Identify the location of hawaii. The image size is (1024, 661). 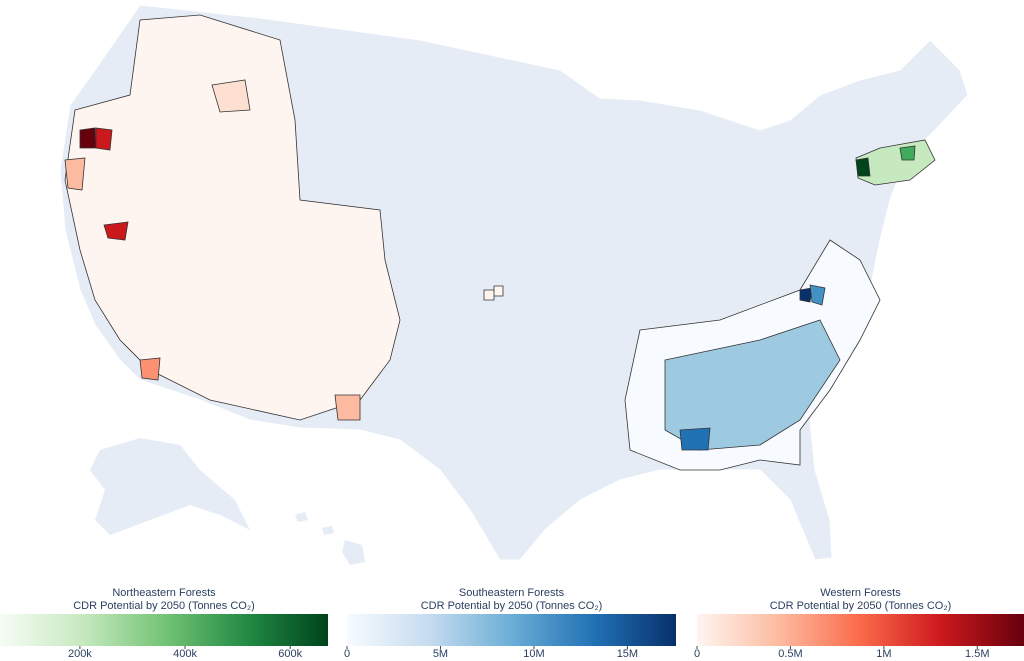
(330, 538).